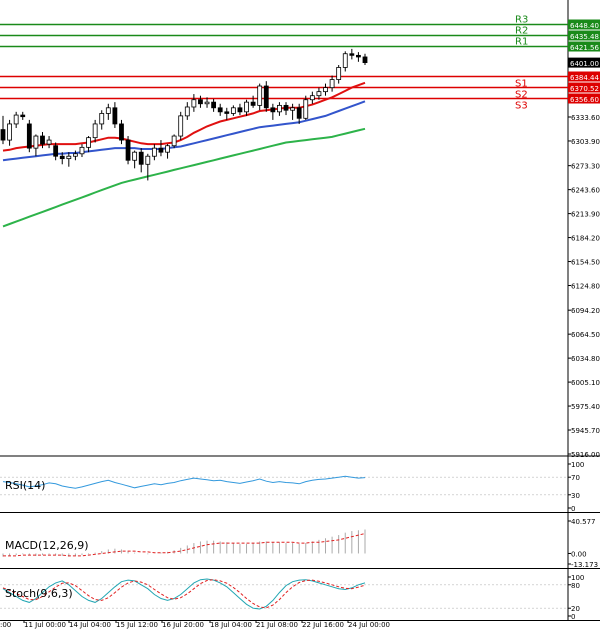 The height and width of the screenshot is (629, 600). Describe the element at coordinates (39, 593) in the screenshot. I see `stoch-label: Stoch(9,6,3)` at that location.